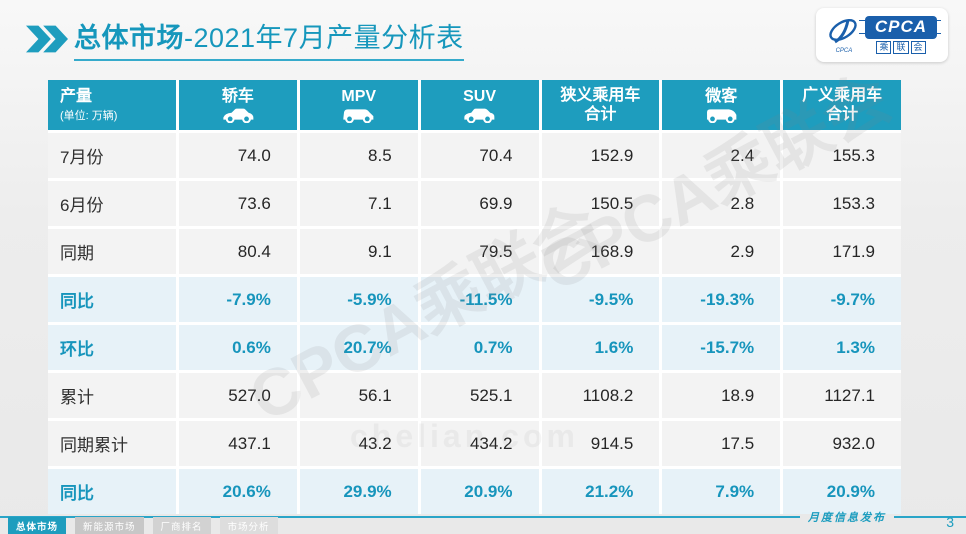 The image size is (966, 534). I want to click on data-cell: -15.7%, so click(721, 347).